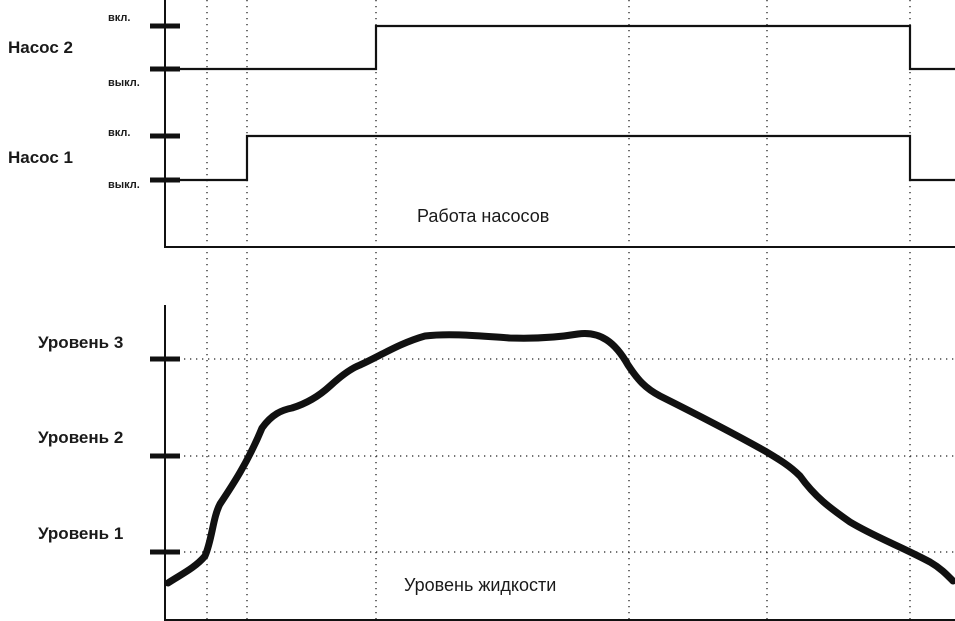  Describe the element at coordinates (40, 157) in the screenshot. I see `pump1-name: Насос 1` at that location.